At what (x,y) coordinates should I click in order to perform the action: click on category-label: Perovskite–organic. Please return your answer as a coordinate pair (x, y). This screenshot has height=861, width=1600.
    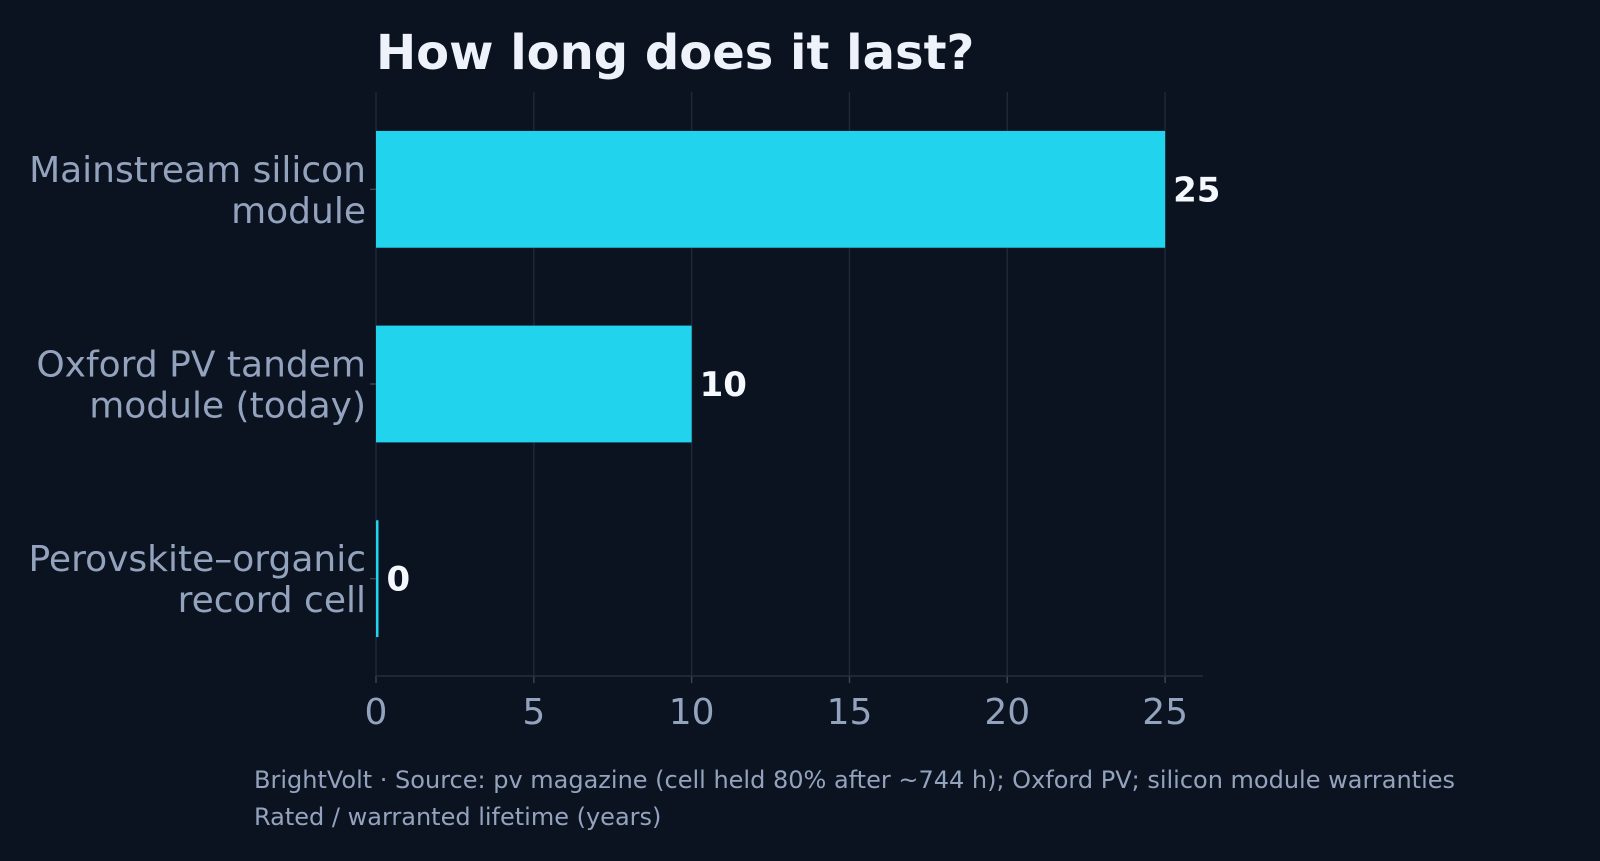
    Looking at the image, I should click on (198, 559).